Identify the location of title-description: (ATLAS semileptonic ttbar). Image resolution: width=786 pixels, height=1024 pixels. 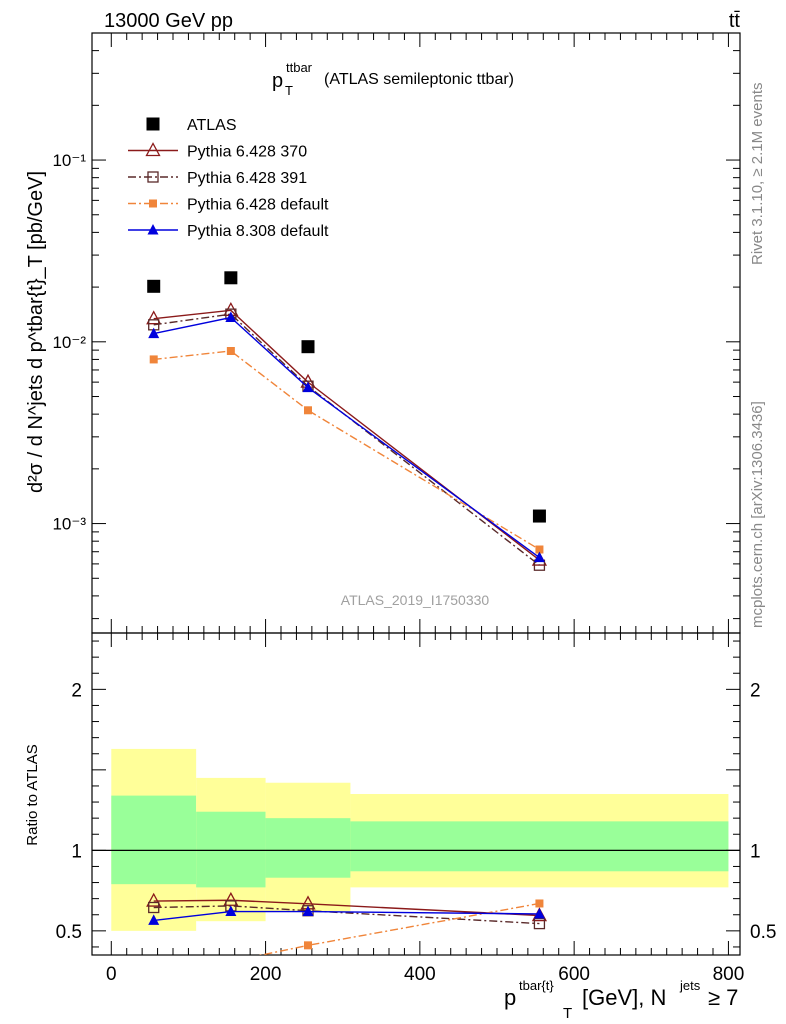
(419, 79).